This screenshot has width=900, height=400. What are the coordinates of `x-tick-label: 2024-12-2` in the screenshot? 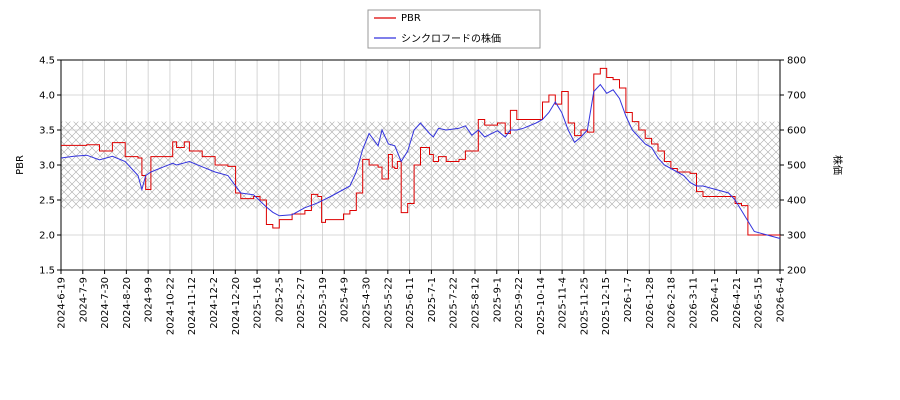 It's located at (214, 303).